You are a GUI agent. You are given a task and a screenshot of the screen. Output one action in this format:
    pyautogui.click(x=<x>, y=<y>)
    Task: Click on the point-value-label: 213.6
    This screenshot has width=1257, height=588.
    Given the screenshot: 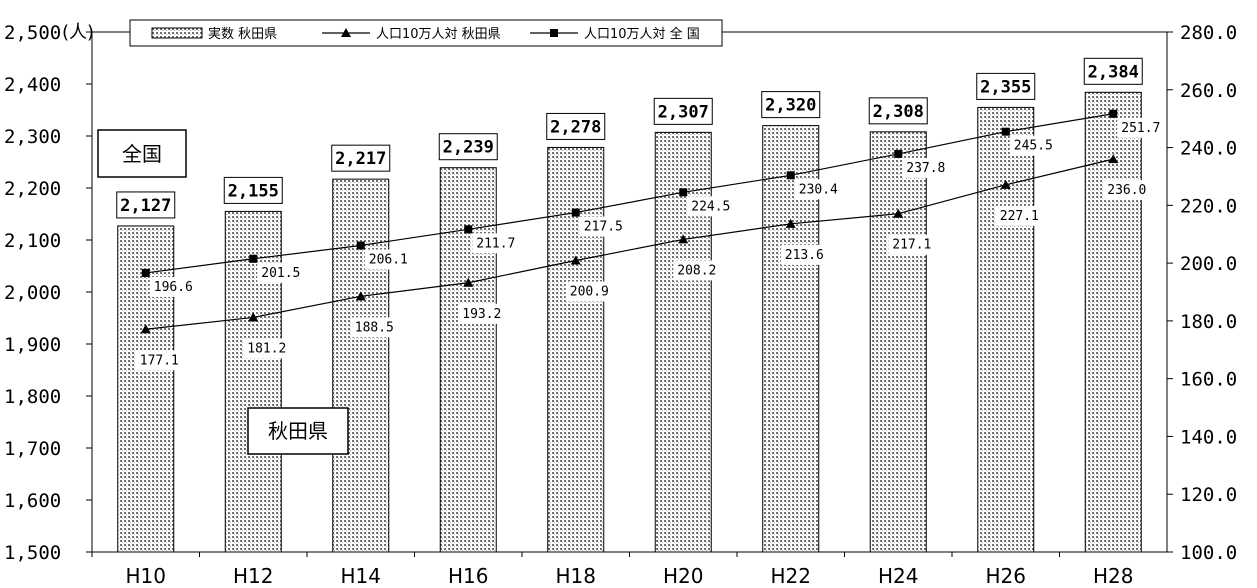 What is the action you would take?
    pyautogui.click(x=804, y=255)
    